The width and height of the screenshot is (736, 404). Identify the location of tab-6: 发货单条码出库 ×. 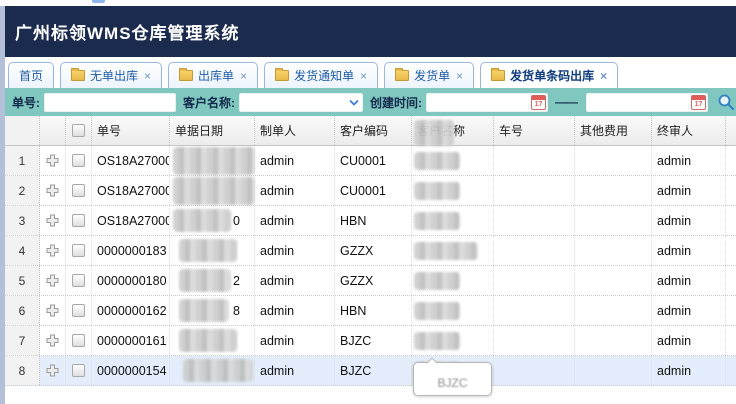
(549, 75).